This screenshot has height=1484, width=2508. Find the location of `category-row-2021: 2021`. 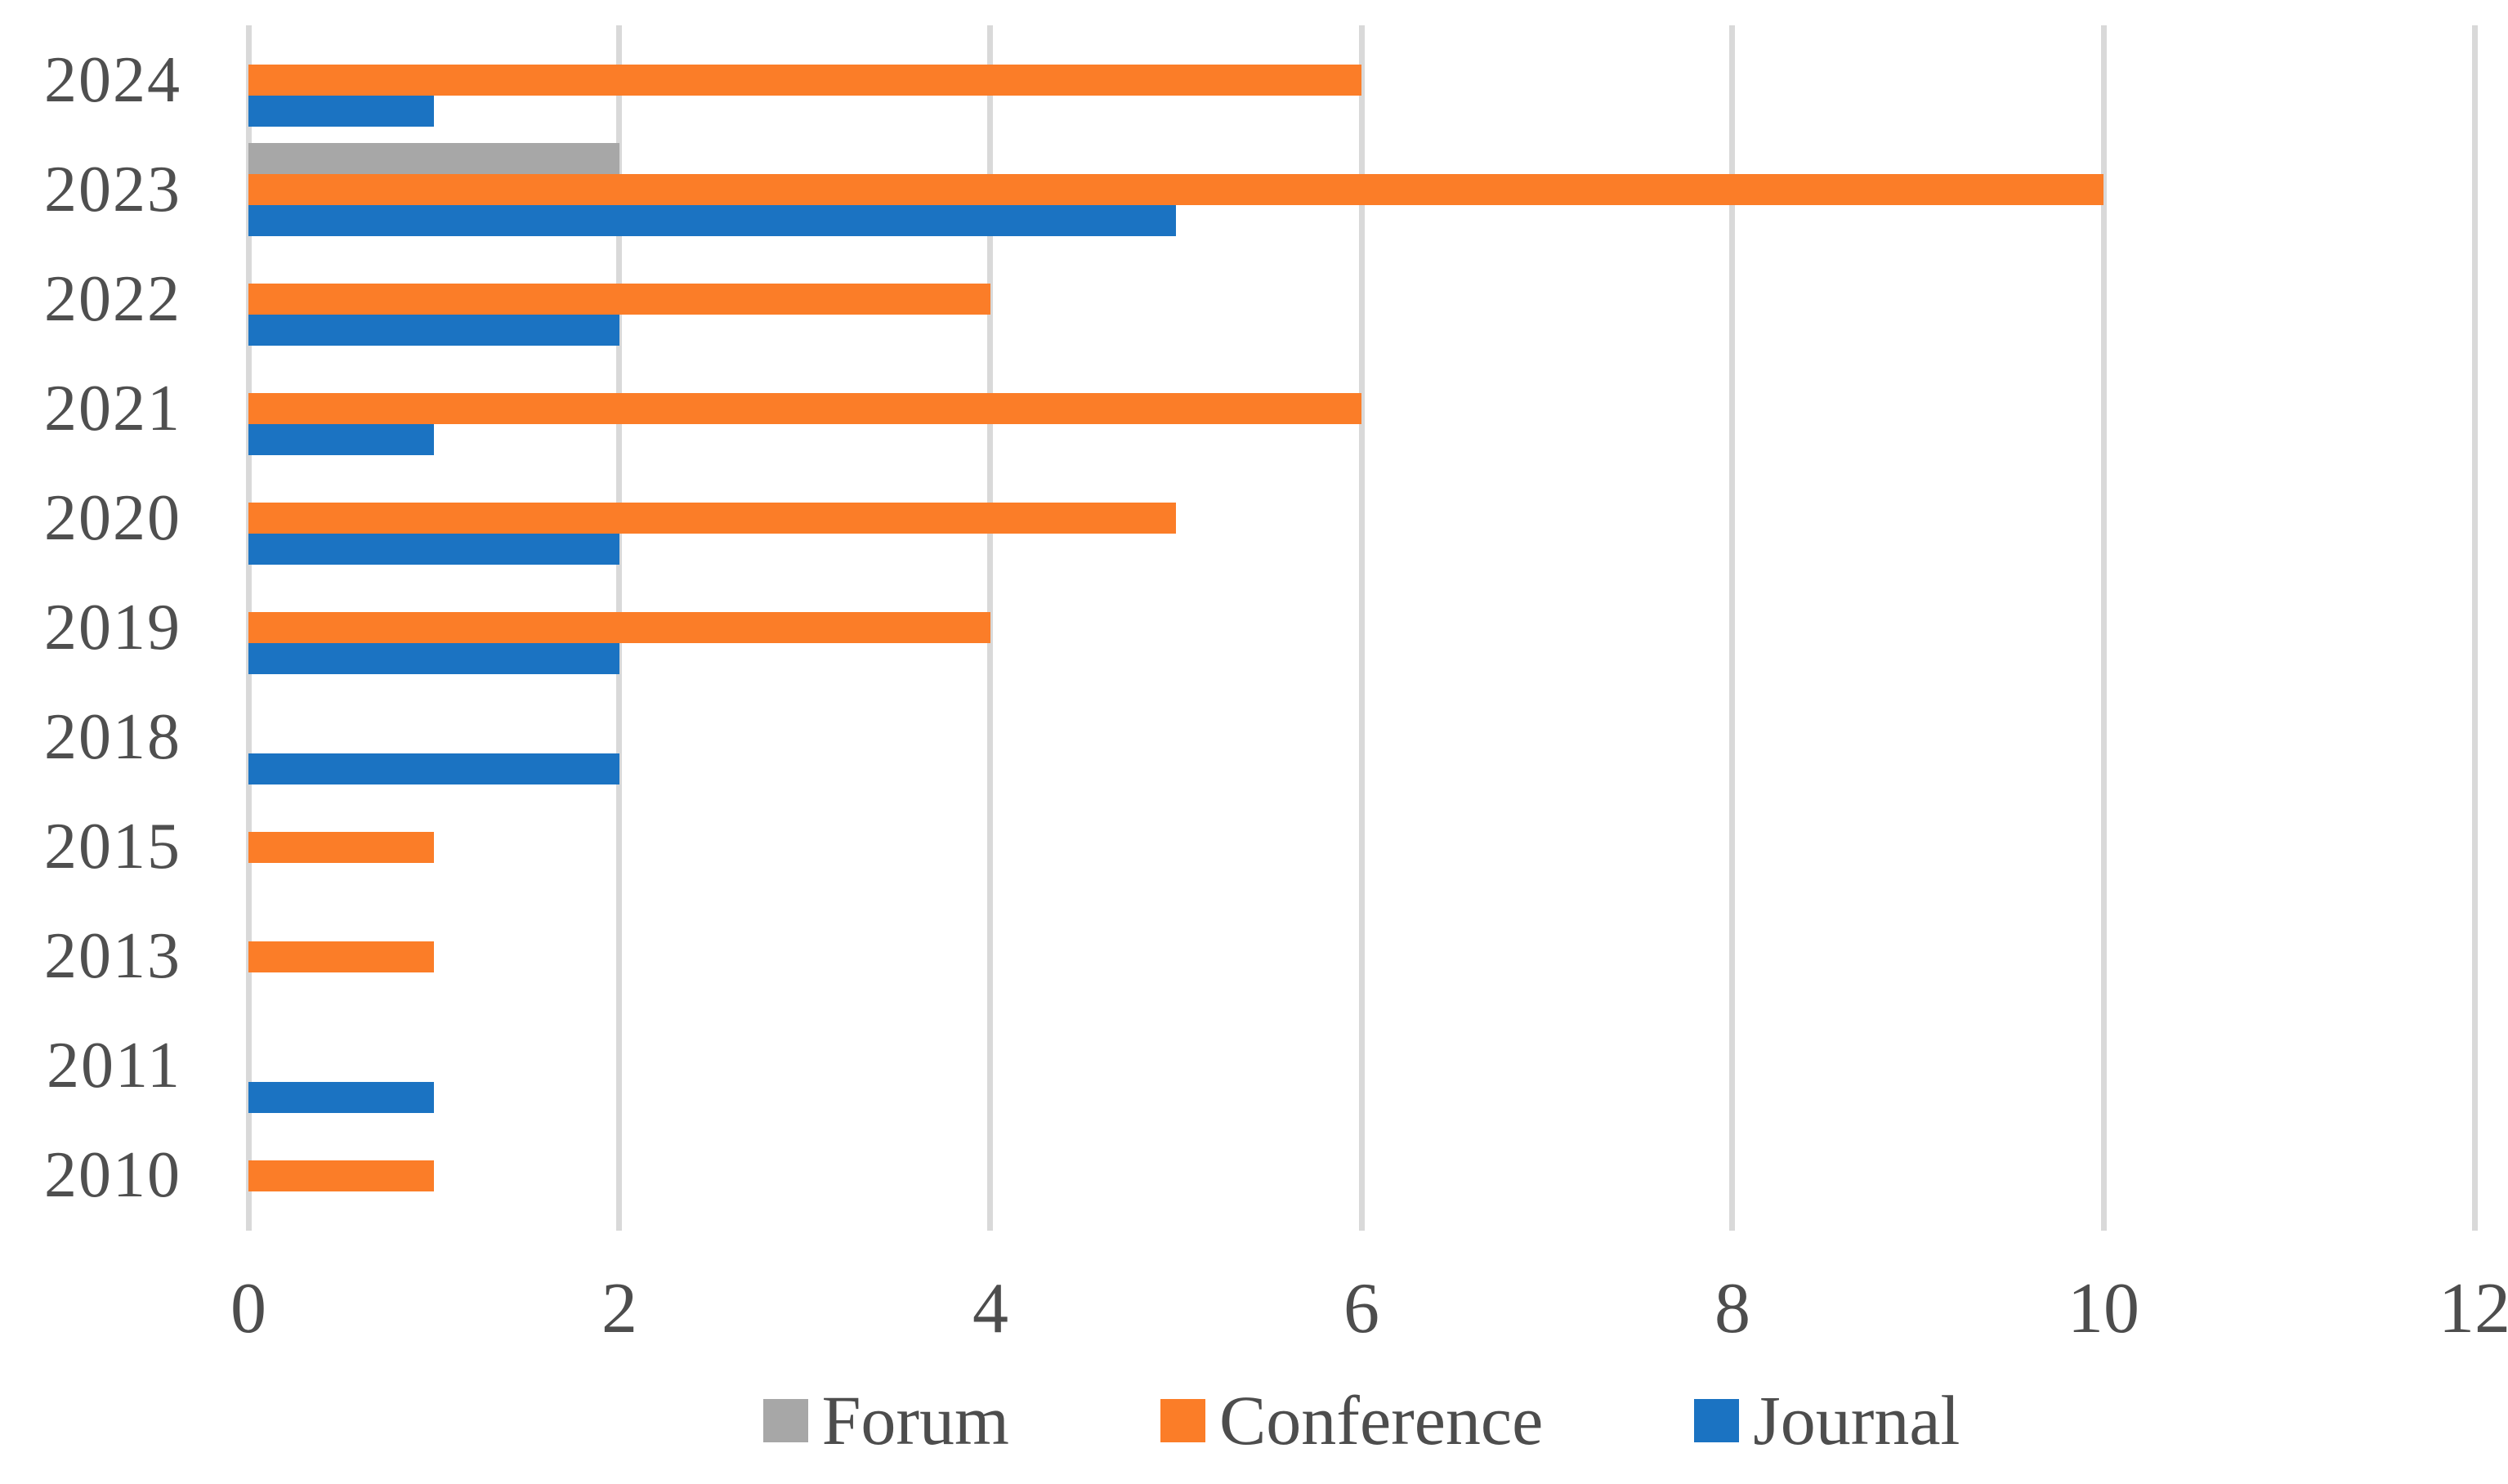

category-row-2021: 2021 is located at coordinates (1259, 409).